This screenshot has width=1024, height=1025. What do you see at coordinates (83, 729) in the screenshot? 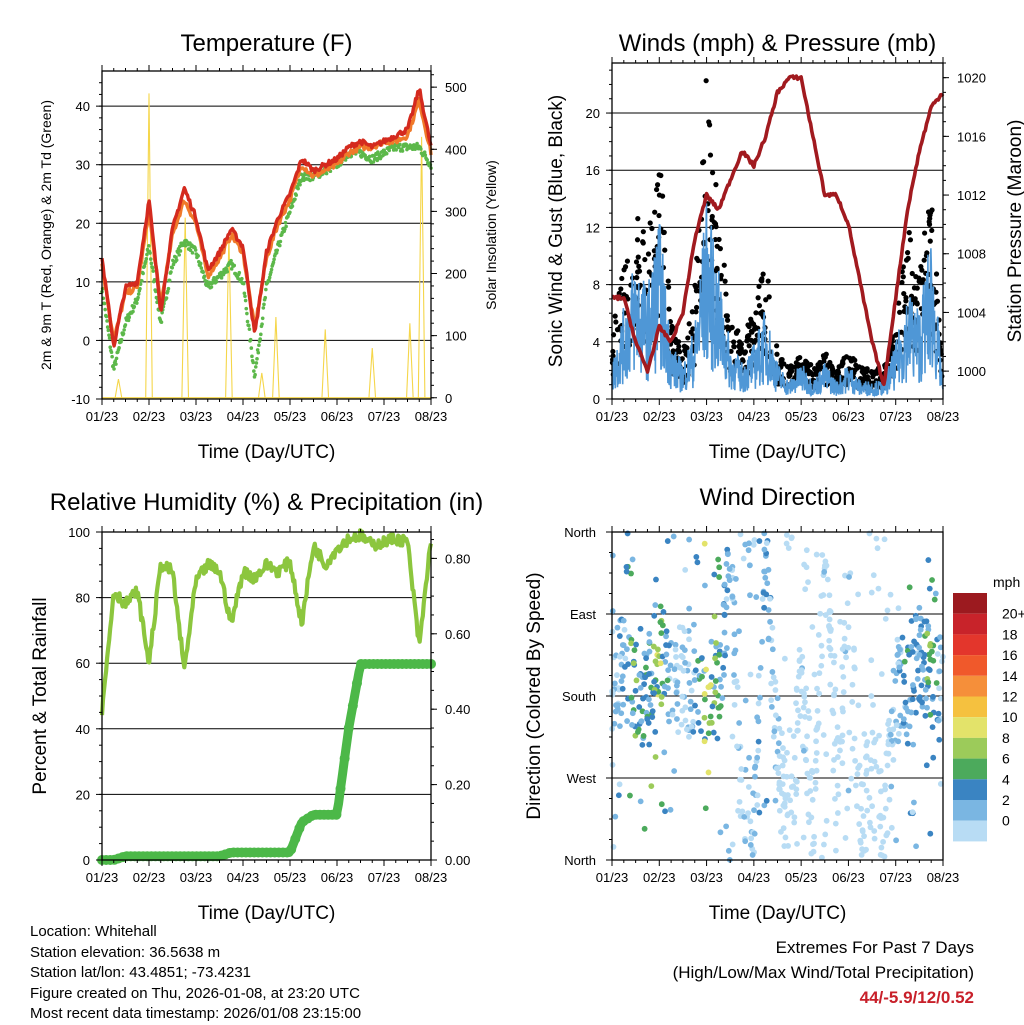
I see `y-tick-label: 40` at bounding box center [83, 729].